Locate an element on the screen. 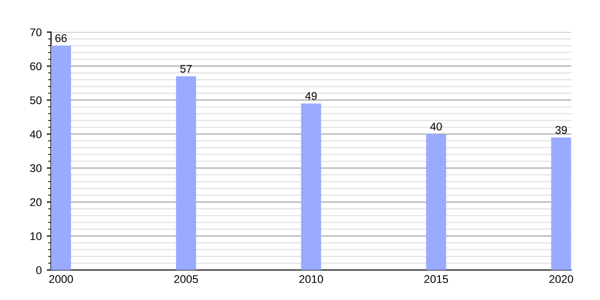 The image size is (600, 300). y-tick-label: 0 is located at coordinates (39, 270).